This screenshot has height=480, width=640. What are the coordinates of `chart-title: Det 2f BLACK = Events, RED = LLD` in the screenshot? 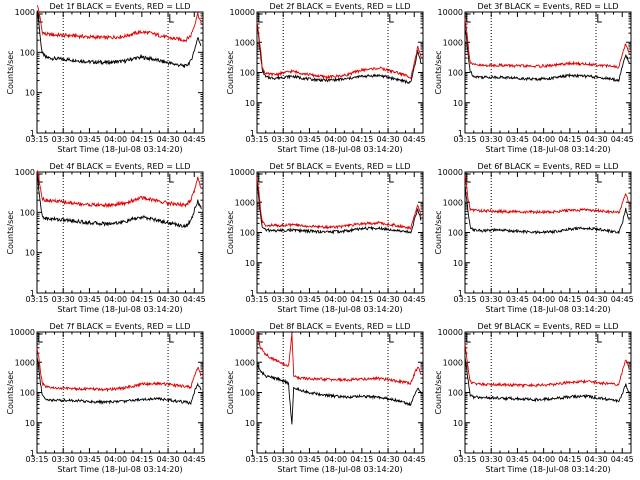 It's located at (339, 6).